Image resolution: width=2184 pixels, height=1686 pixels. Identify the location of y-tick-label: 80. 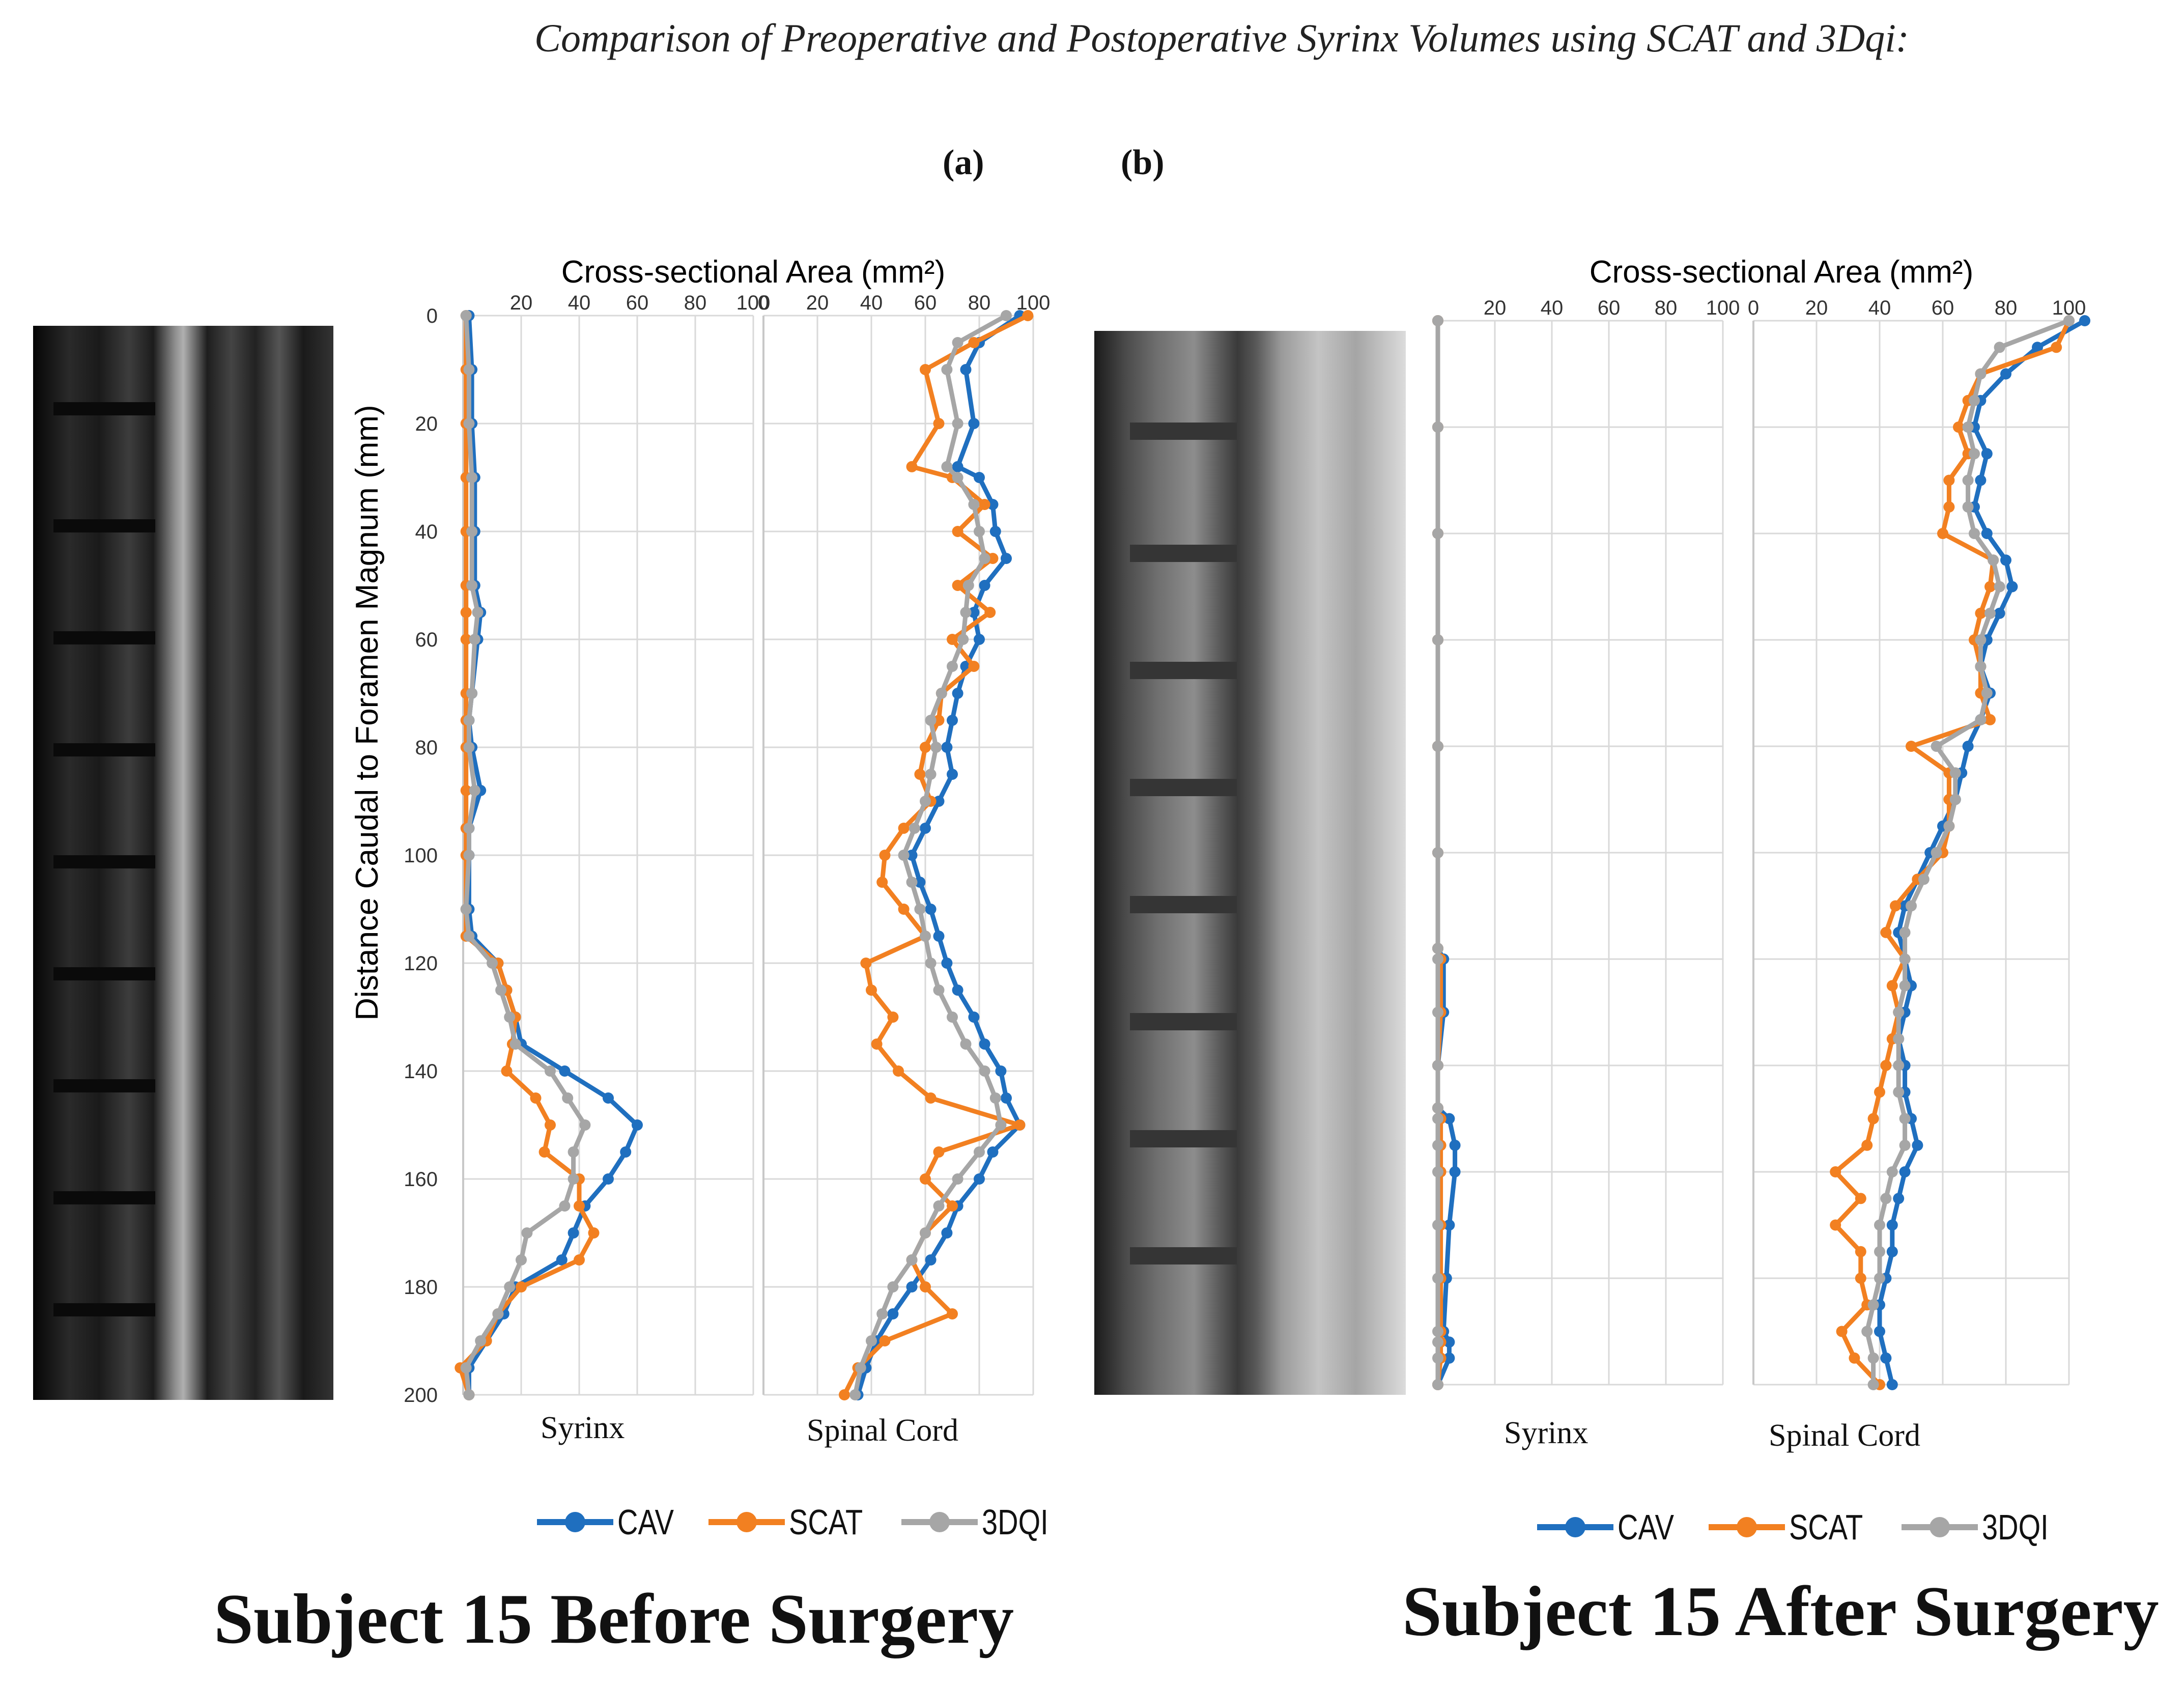
(426, 748).